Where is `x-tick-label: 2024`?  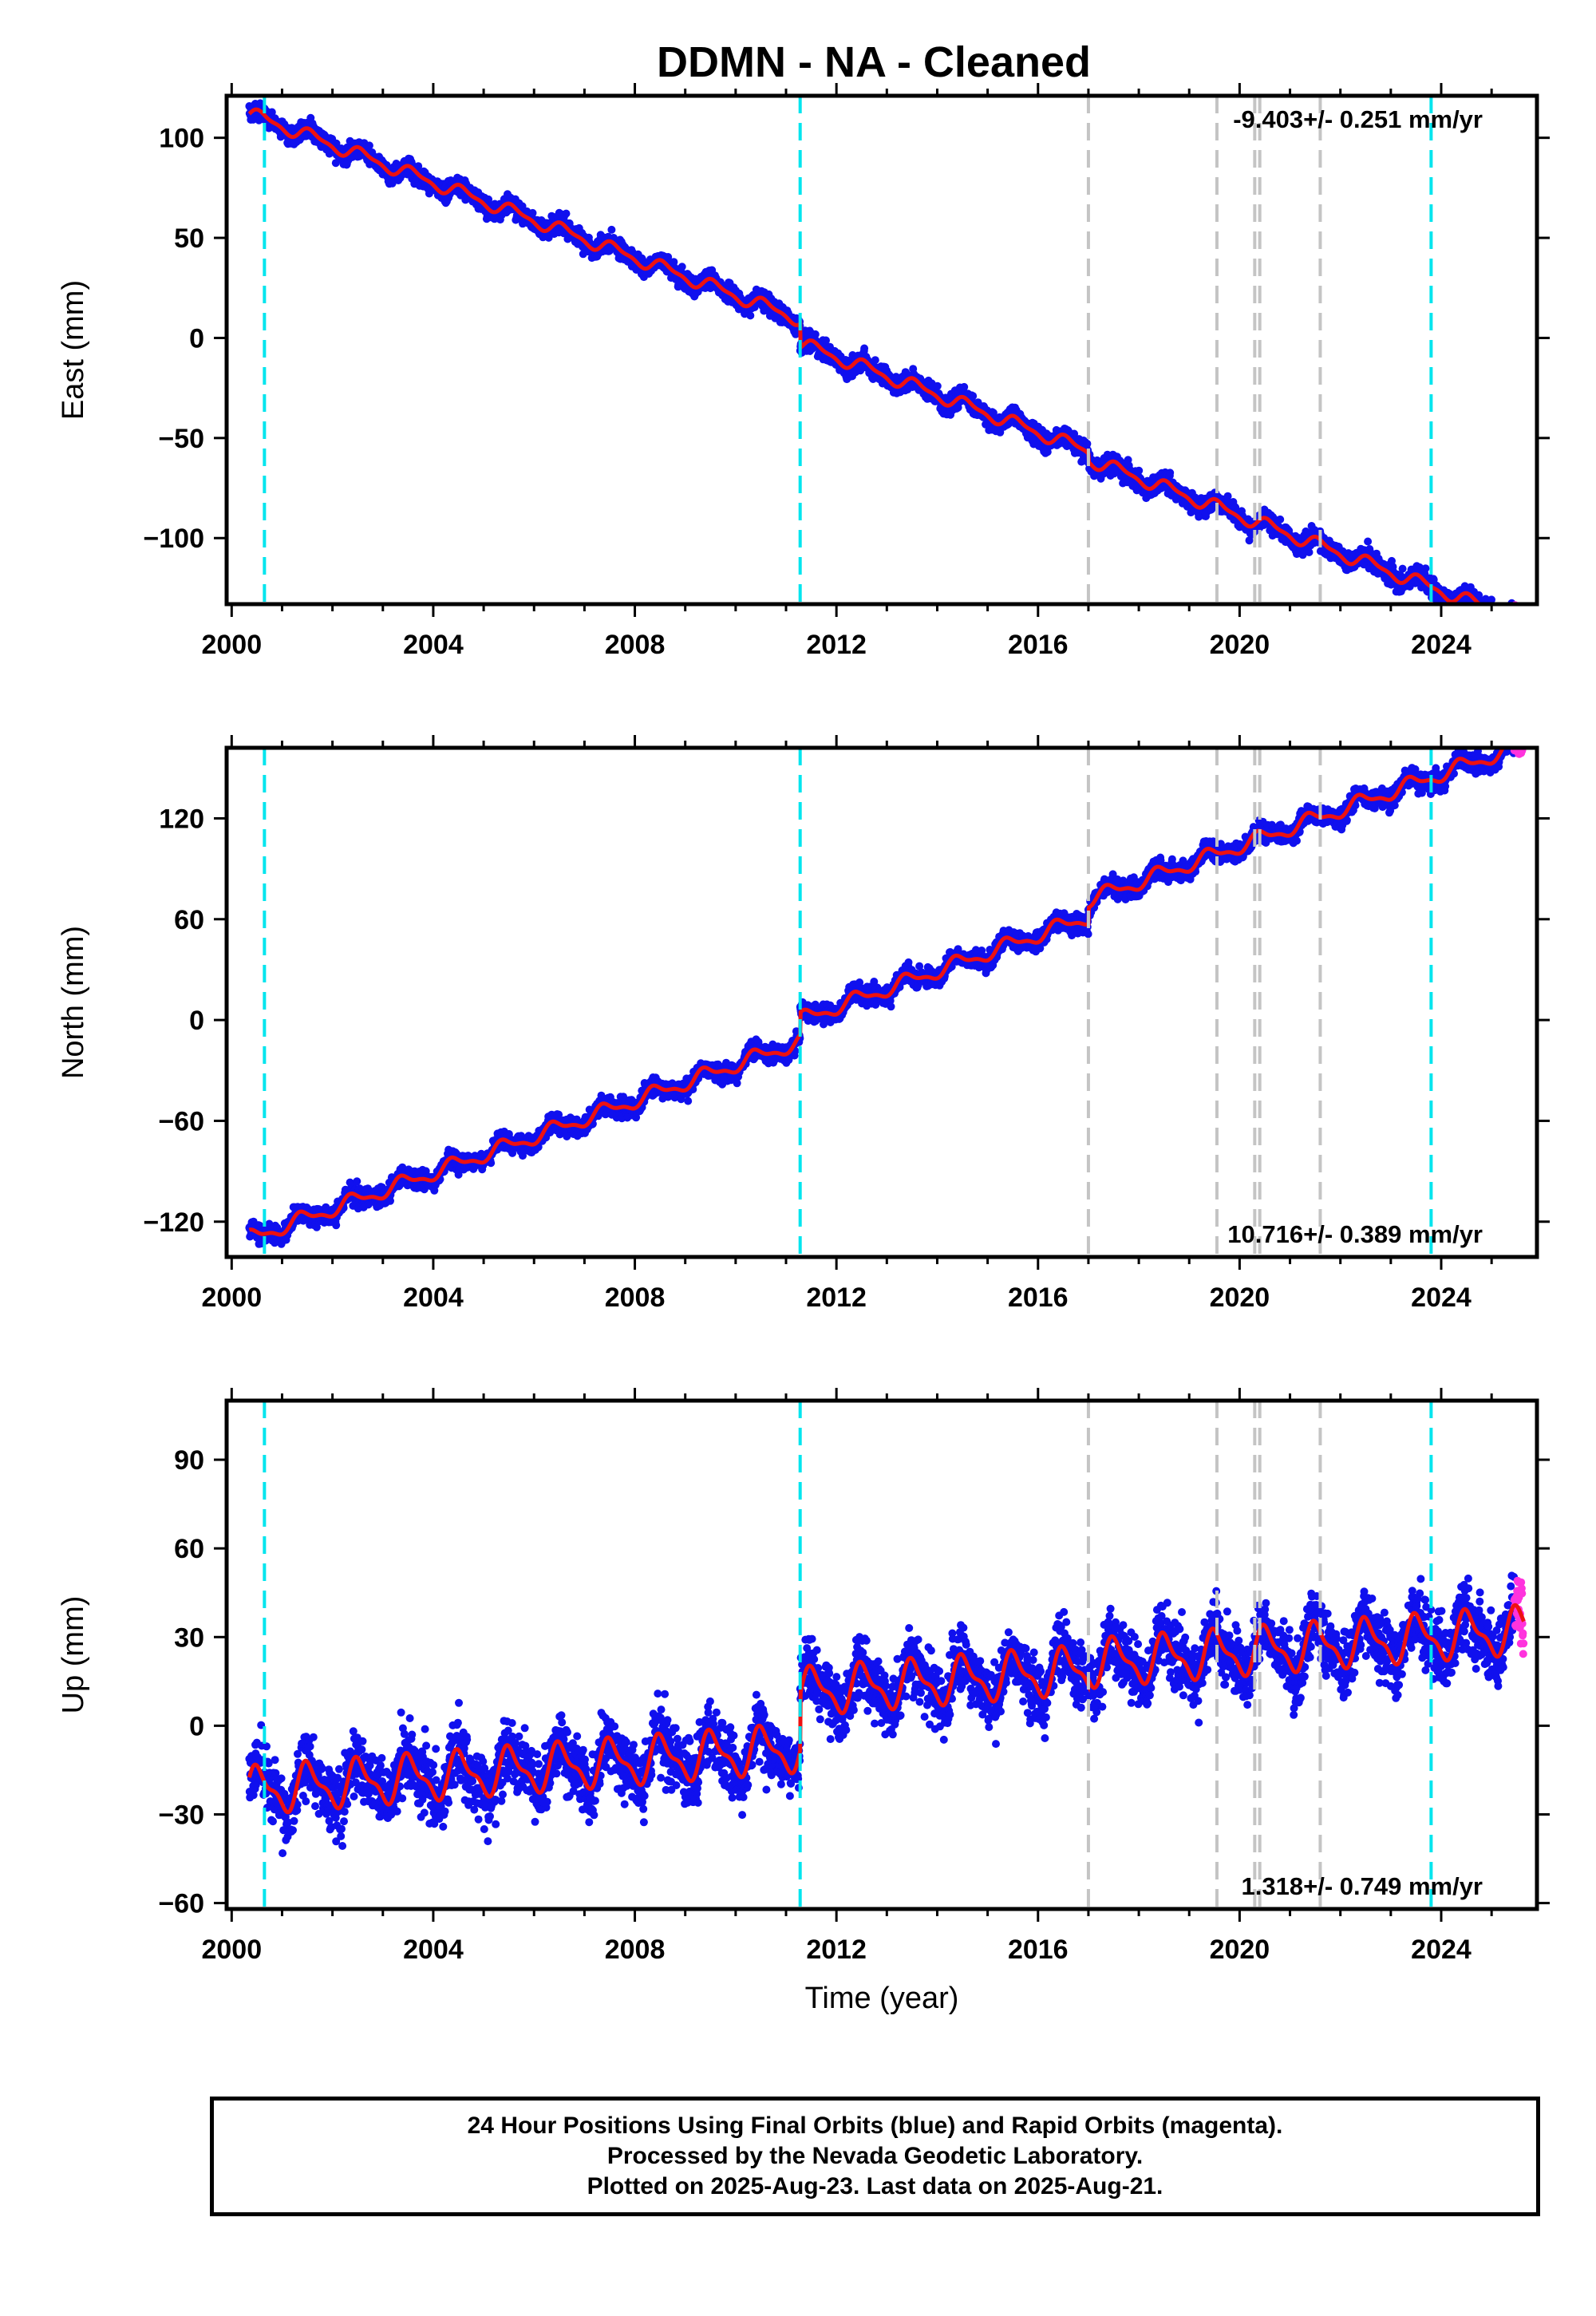 x-tick-label: 2024 is located at coordinates (1441, 645).